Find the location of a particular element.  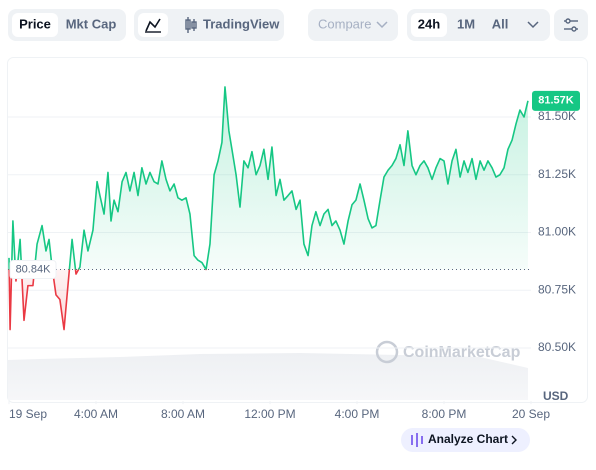

reference-label-box is located at coordinates (33, 269).